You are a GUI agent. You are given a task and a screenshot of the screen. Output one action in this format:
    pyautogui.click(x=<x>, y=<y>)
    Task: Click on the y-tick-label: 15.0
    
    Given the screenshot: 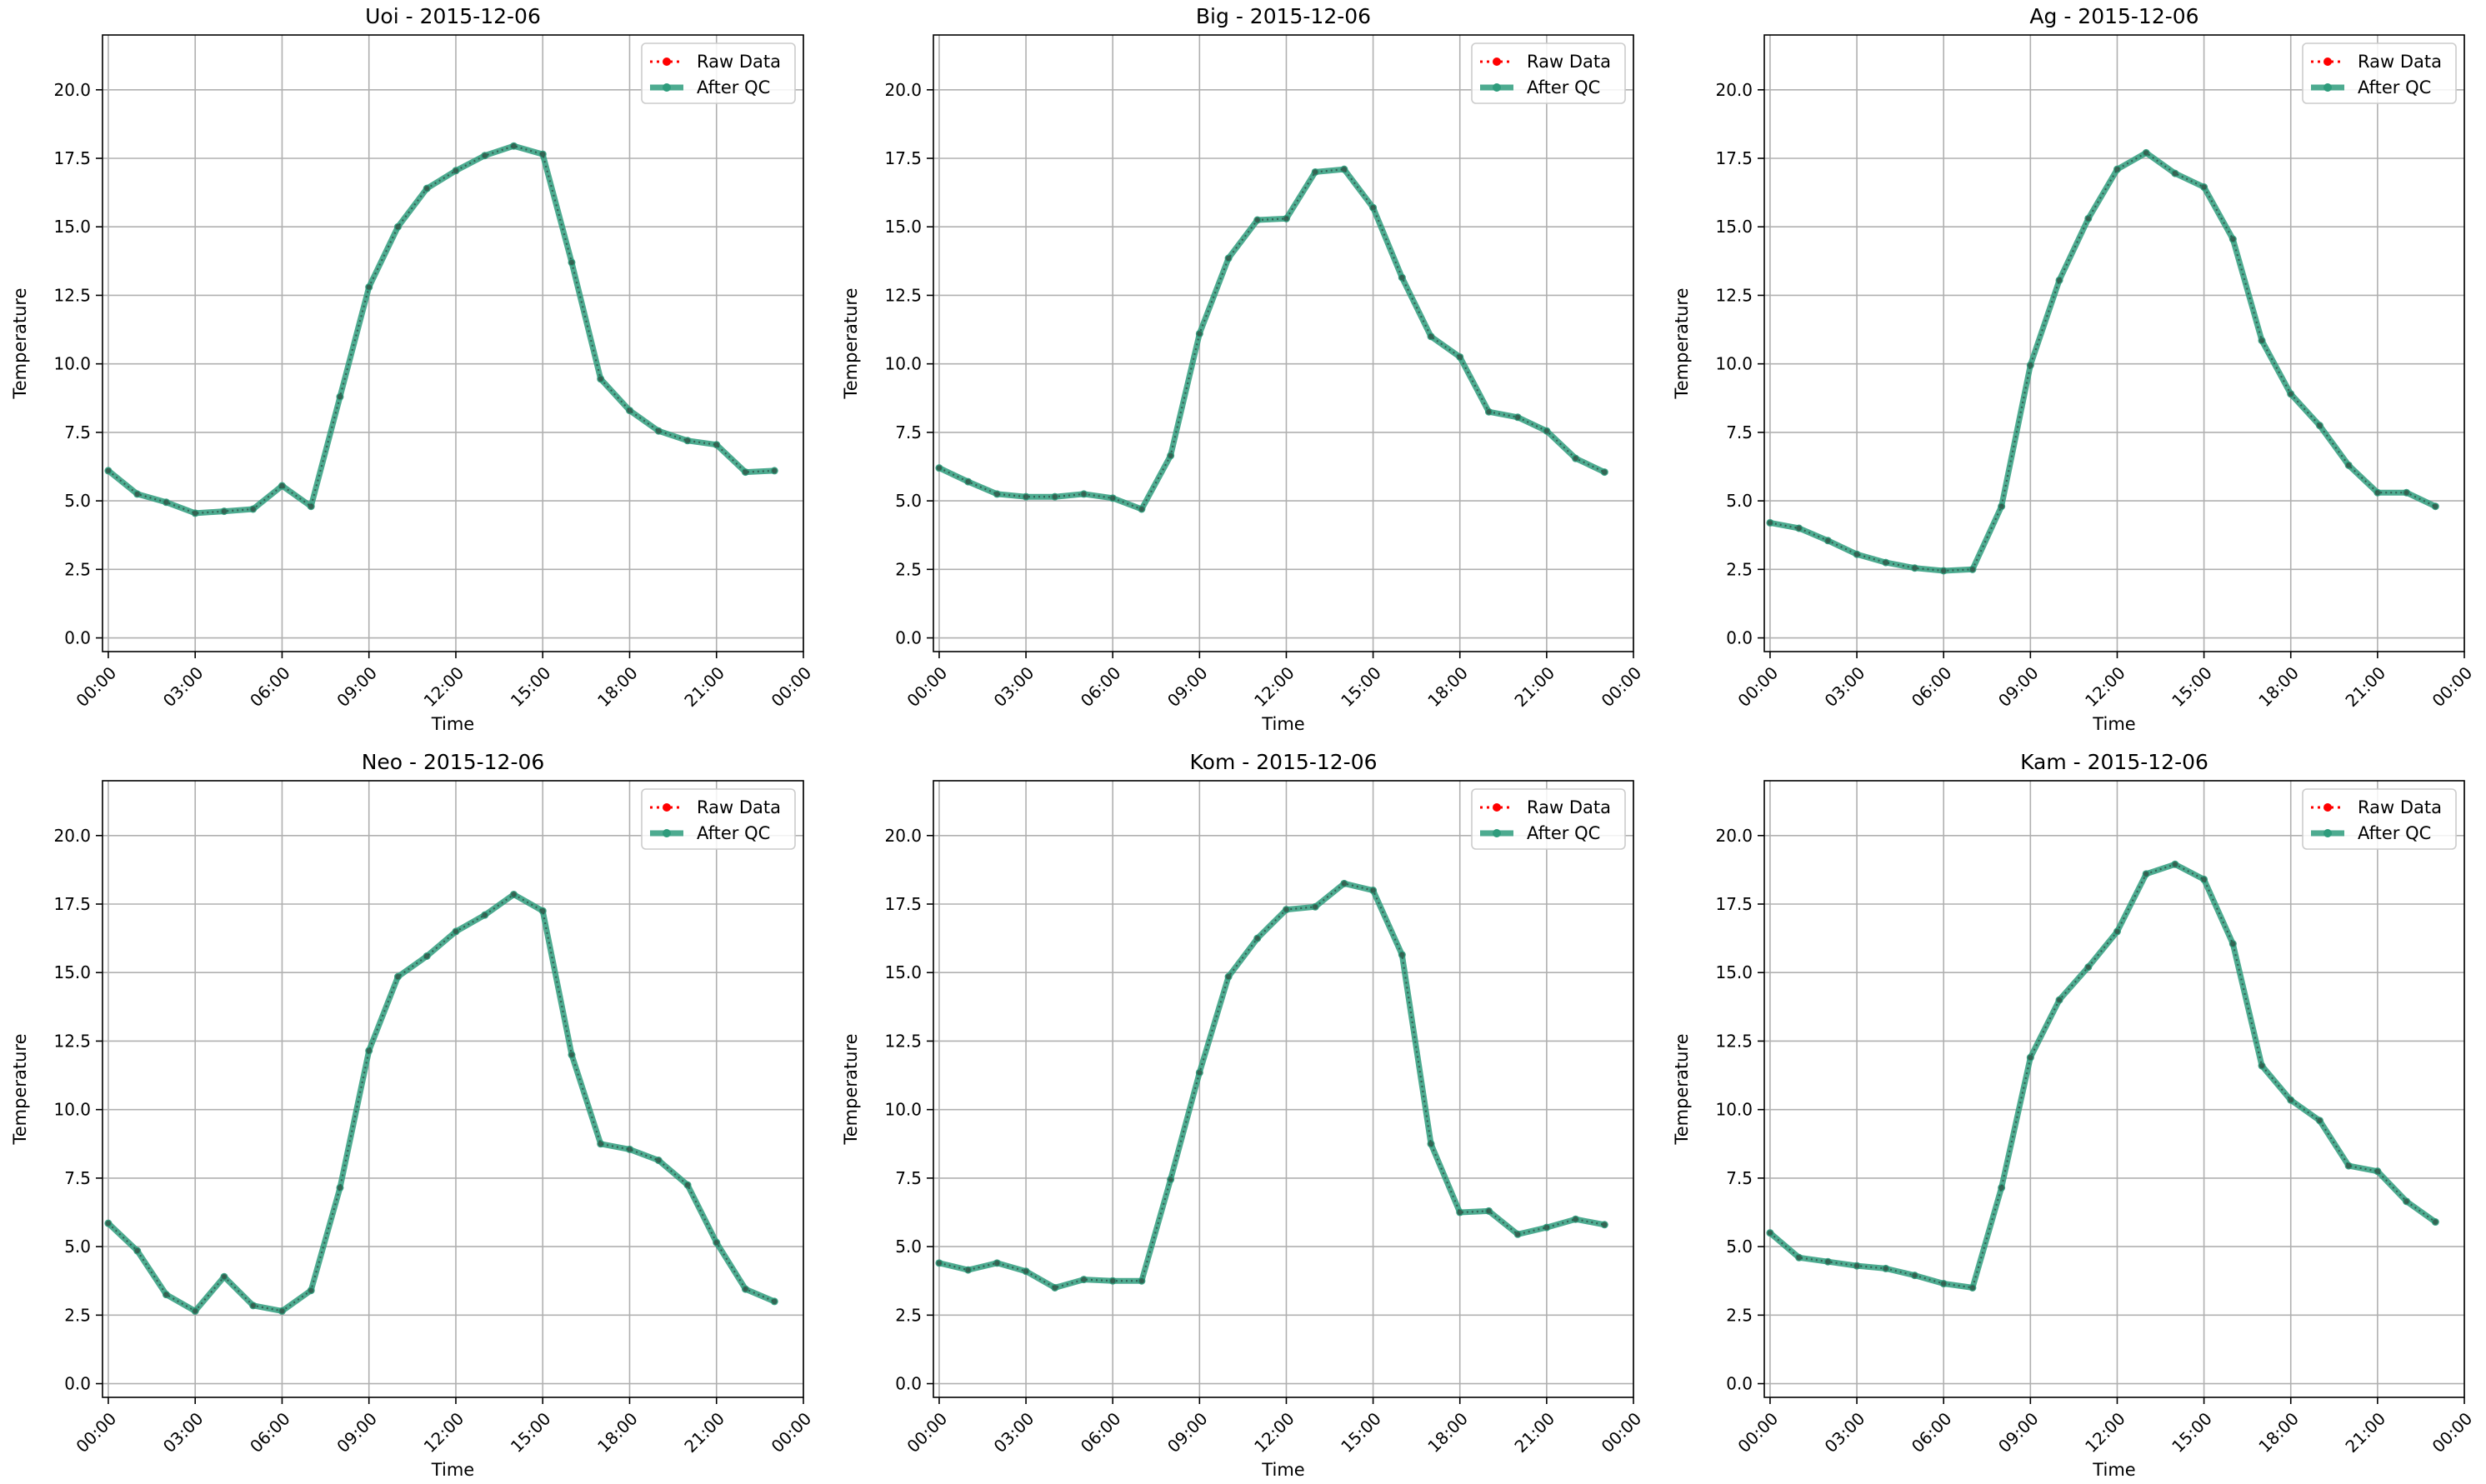 What is the action you would take?
    pyautogui.click(x=903, y=972)
    